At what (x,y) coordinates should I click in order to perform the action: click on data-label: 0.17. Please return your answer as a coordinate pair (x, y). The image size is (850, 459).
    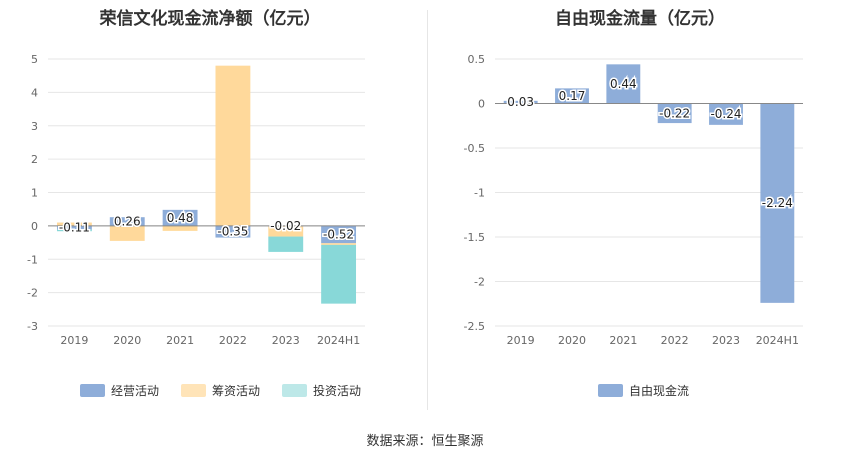
    Looking at the image, I should click on (572, 96).